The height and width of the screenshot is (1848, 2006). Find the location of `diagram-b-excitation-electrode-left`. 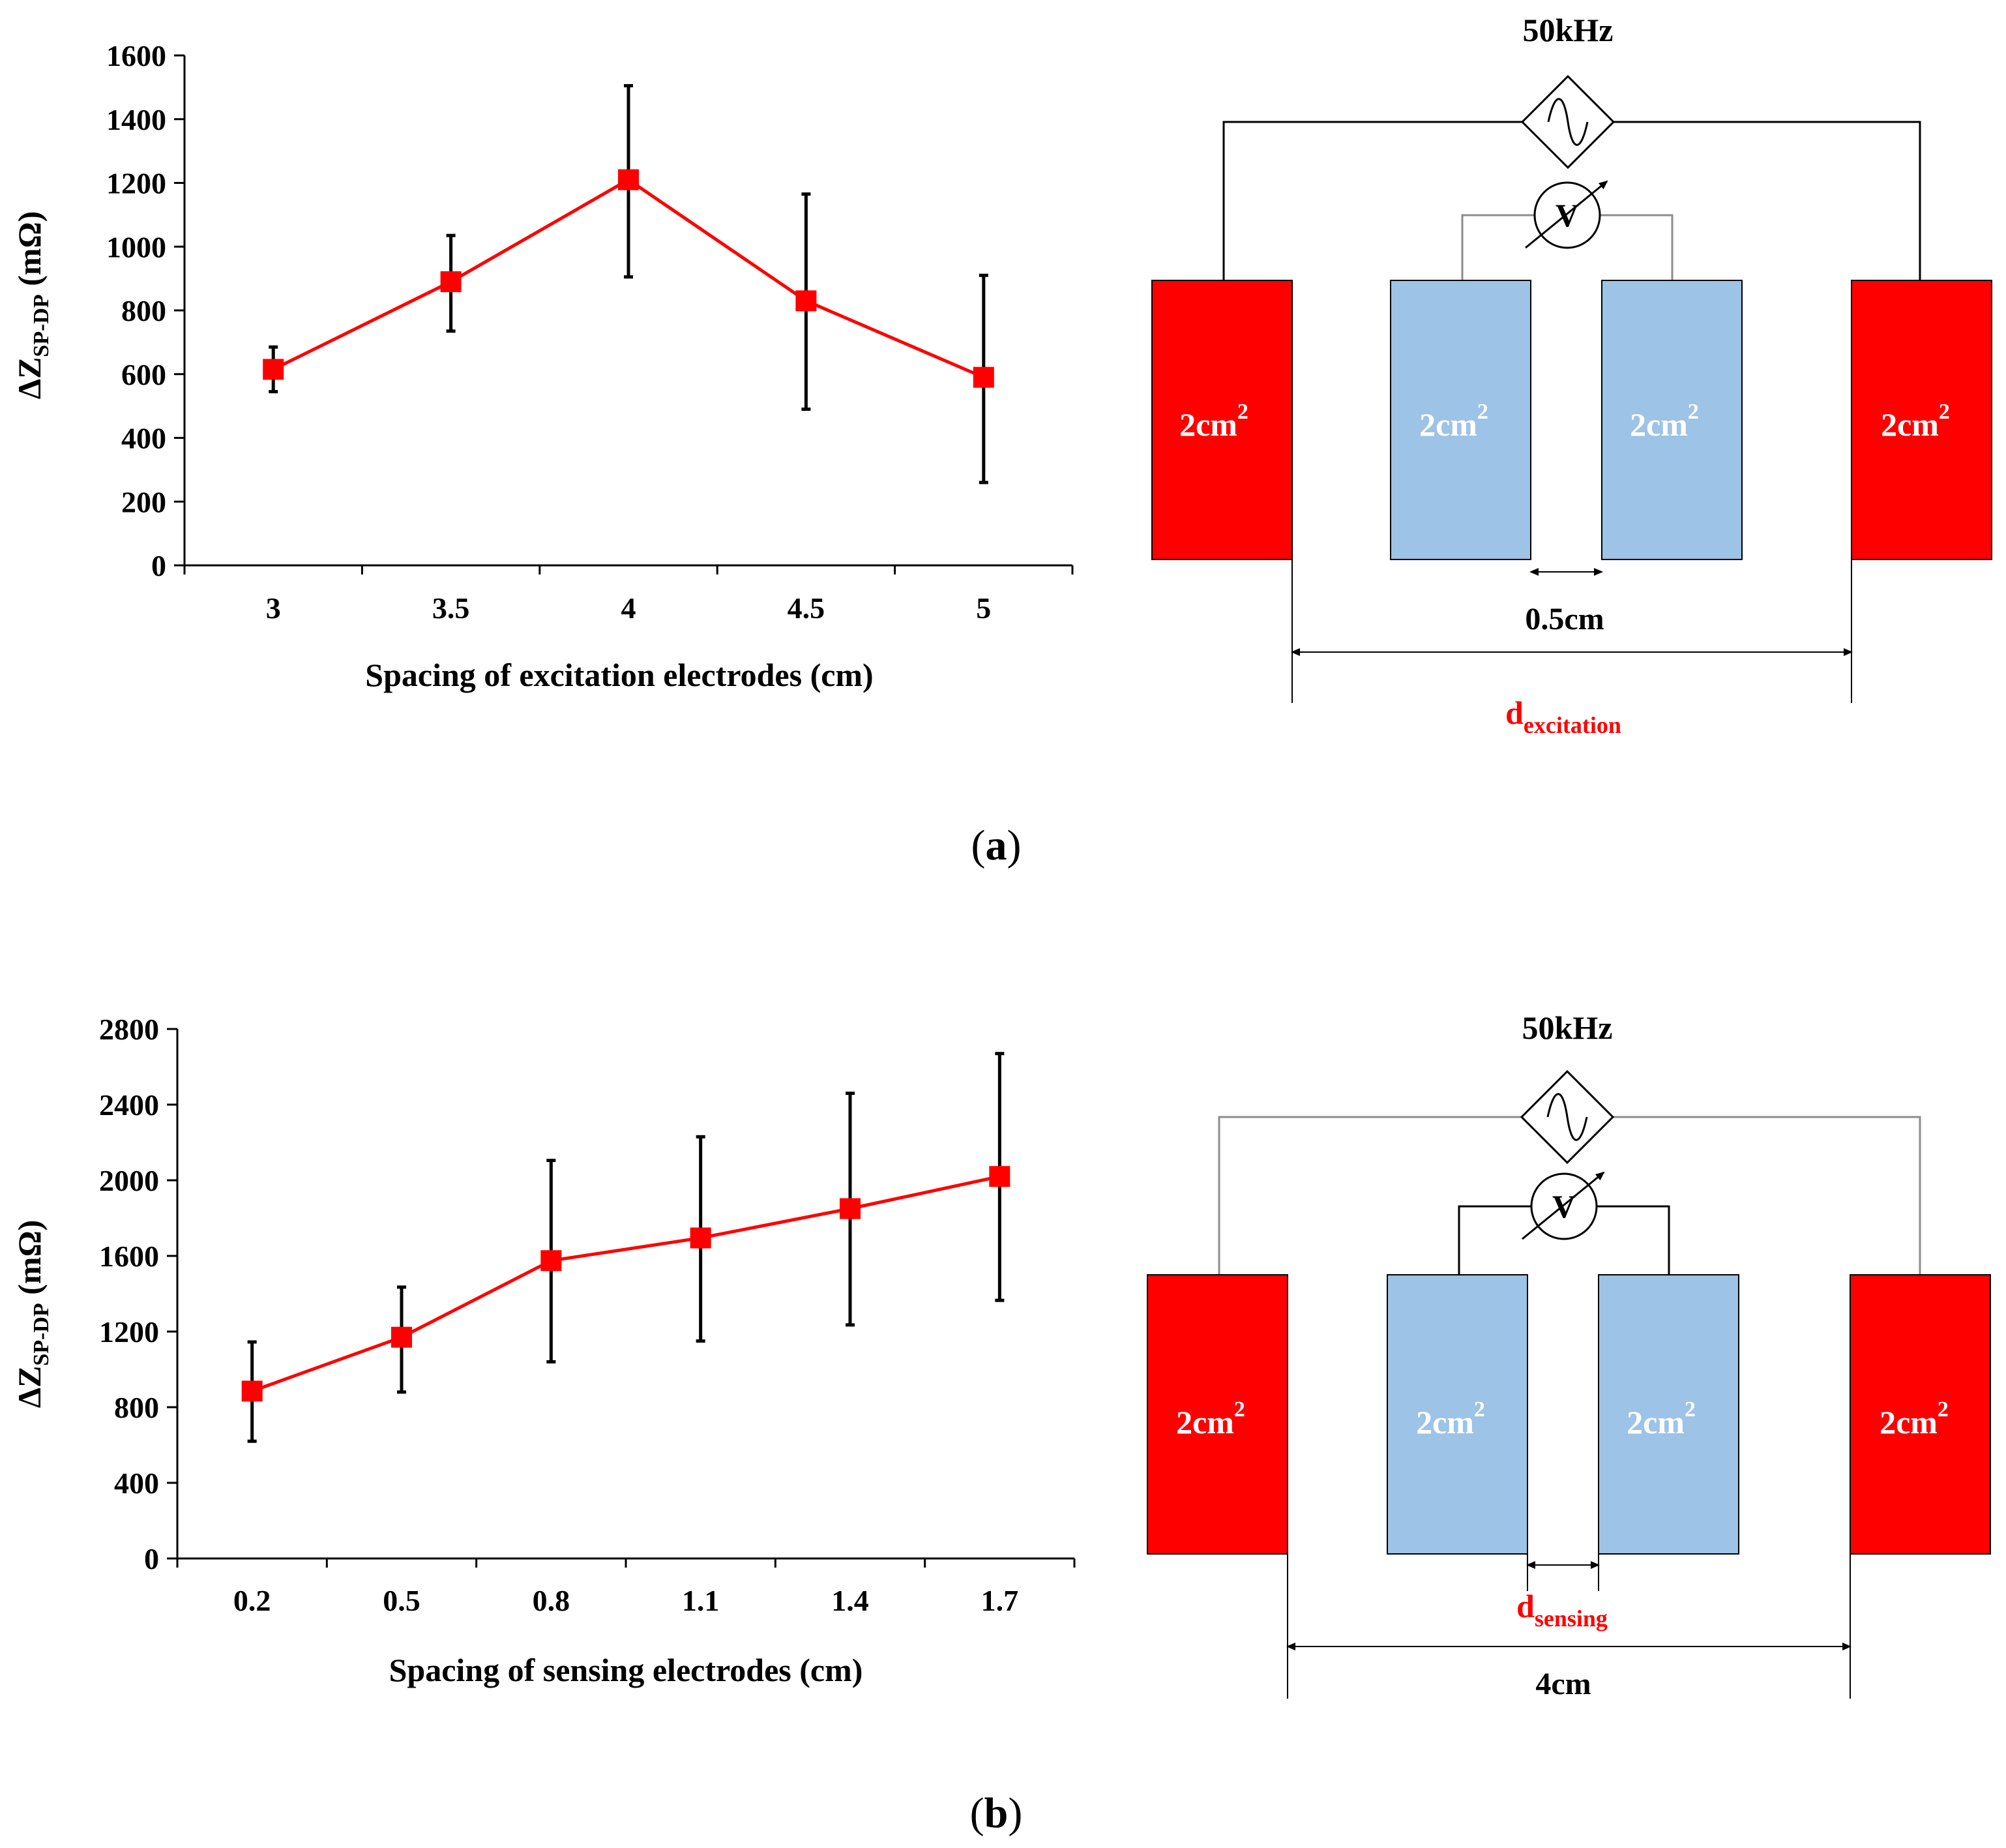

diagram-b-excitation-electrode-left is located at coordinates (1217, 1414).